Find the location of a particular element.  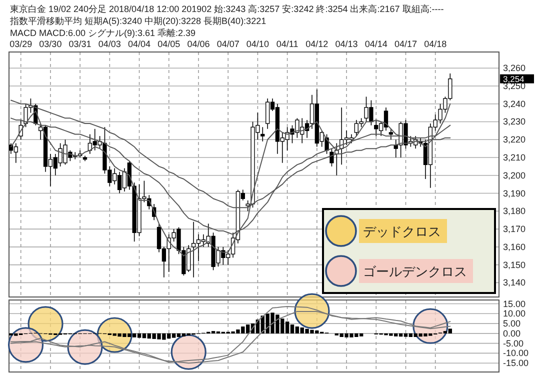

x-tick-label: 04/10 is located at coordinates (257, 44).